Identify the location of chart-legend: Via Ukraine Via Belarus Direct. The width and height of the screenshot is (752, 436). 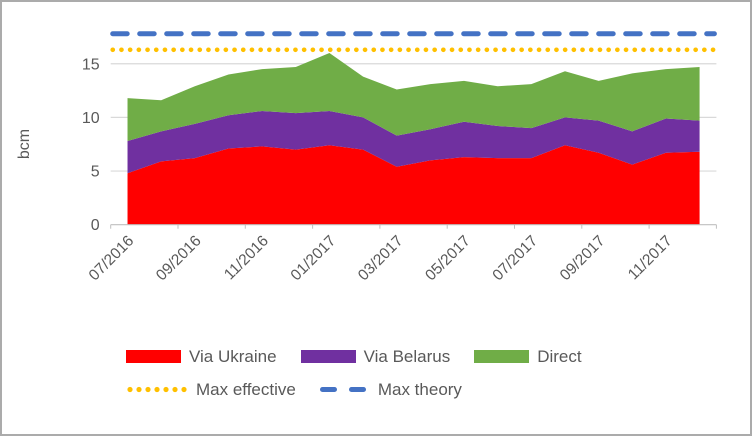
(354, 373).